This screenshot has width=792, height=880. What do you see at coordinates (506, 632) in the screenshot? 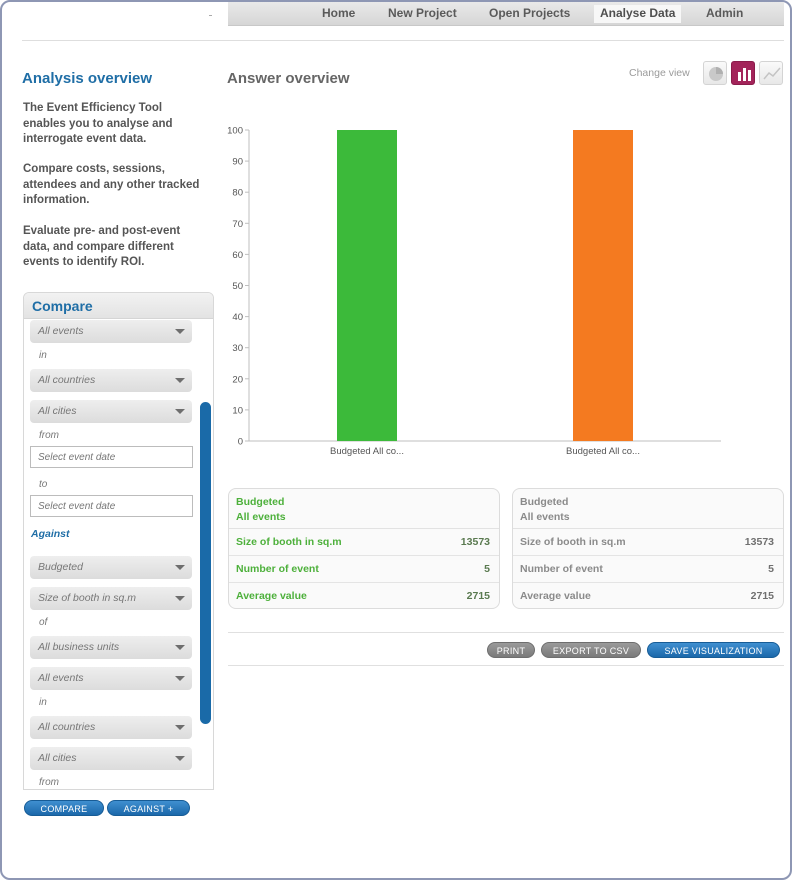
I see `actions-divider-top` at bounding box center [506, 632].